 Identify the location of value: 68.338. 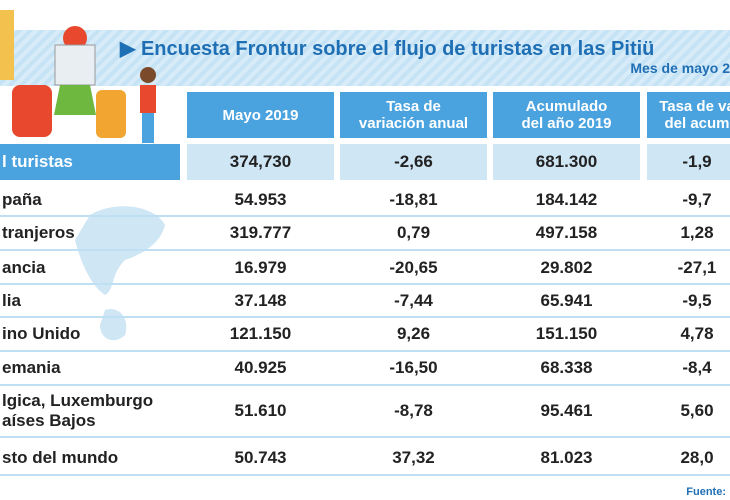
(566, 367).